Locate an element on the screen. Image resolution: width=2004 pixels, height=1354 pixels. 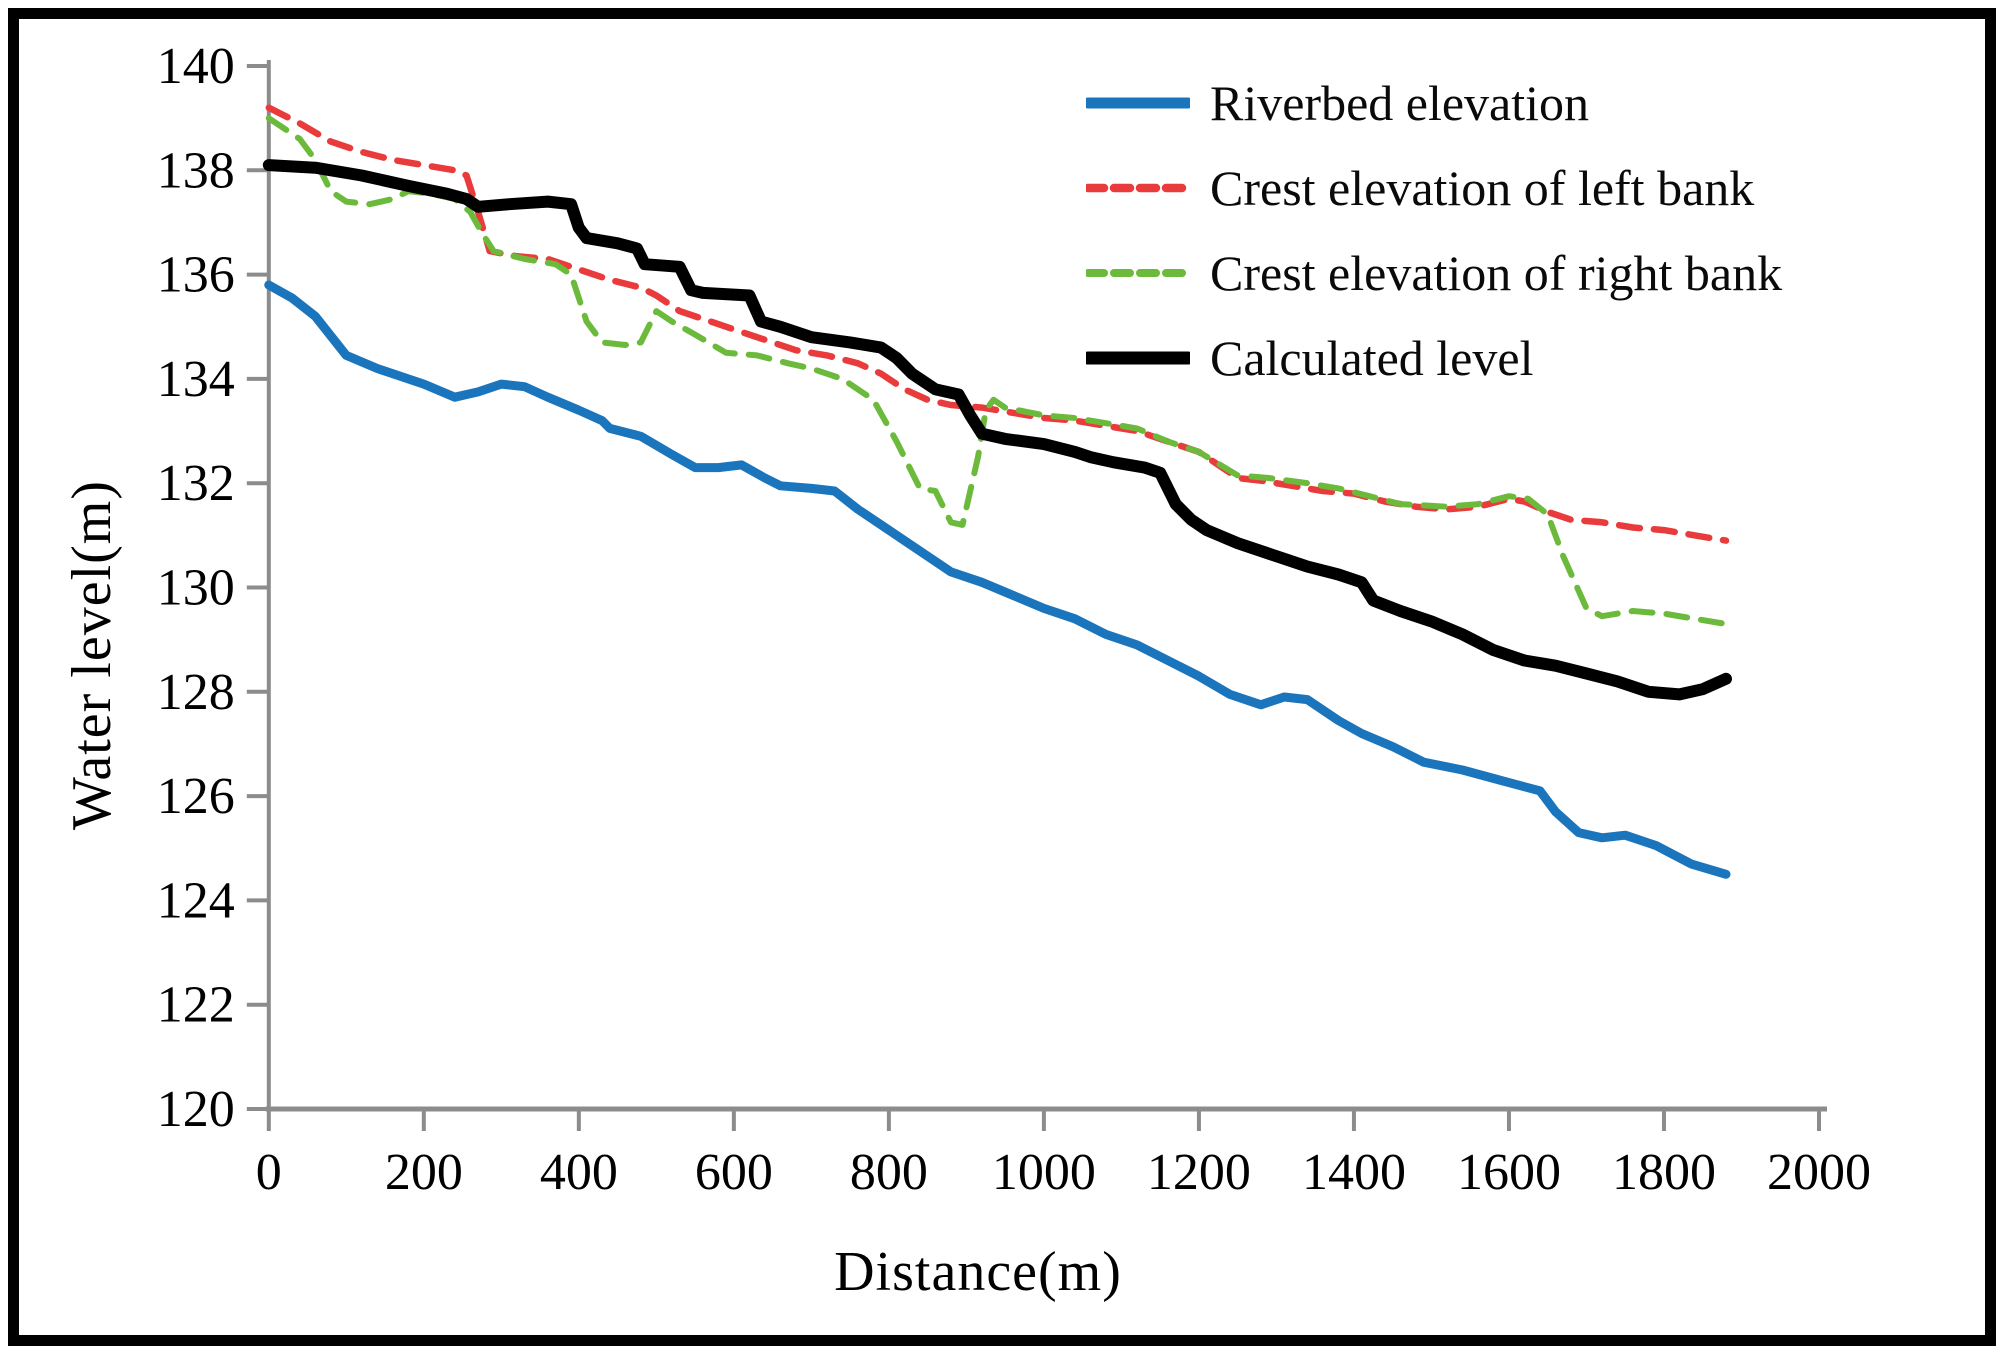
legend-item: Crest elevation of right bank is located at coordinates (1434, 272).